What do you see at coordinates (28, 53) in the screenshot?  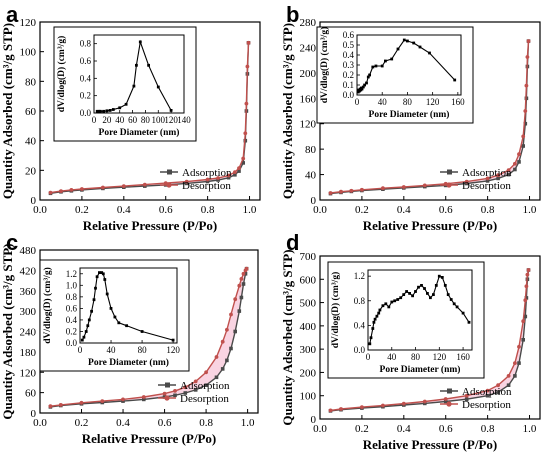 I see `y-tick-label: 100` at bounding box center [28, 53].